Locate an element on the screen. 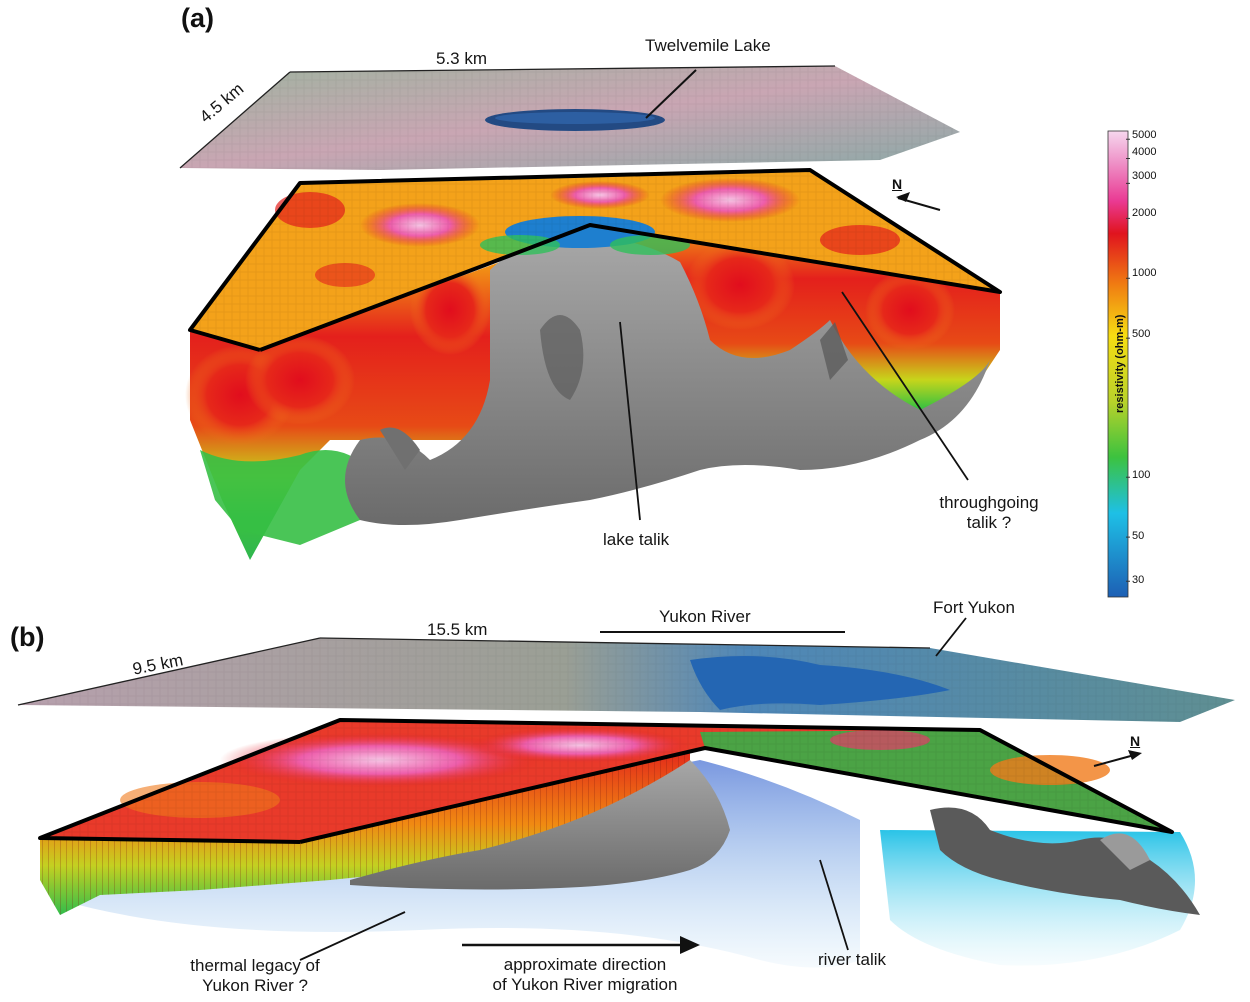 The width and height of the screenshot is (1250, 1002). panel-b-river-label: Yukon River is located at coordinates (705, 616).